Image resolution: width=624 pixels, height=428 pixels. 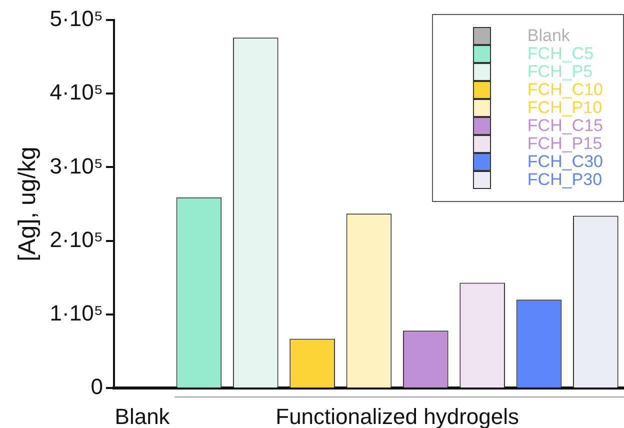 What do you see at coordinates (76, 92) in the screenshot?
I see `y-tick-label: 4·10⁵` at bounding box center [76, 92].